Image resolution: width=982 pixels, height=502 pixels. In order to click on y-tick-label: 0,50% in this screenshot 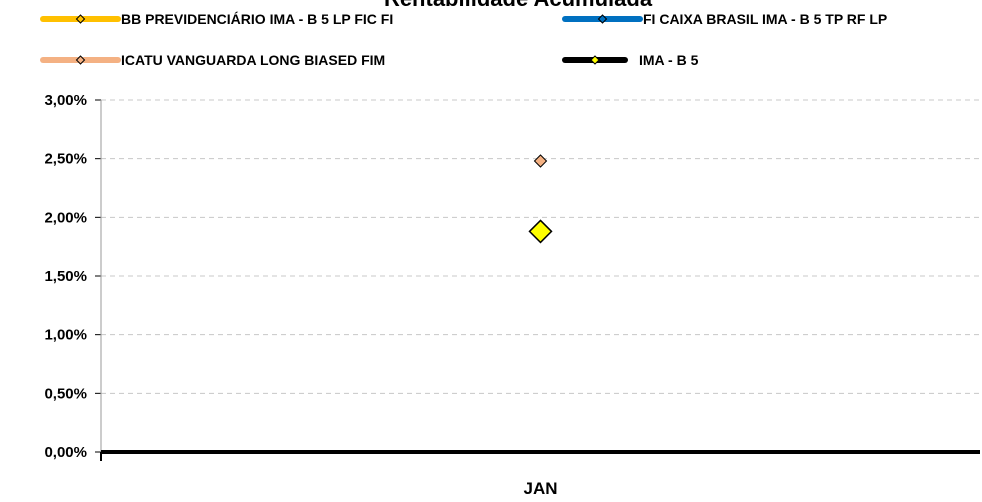, I will do `click(65, 393)`.